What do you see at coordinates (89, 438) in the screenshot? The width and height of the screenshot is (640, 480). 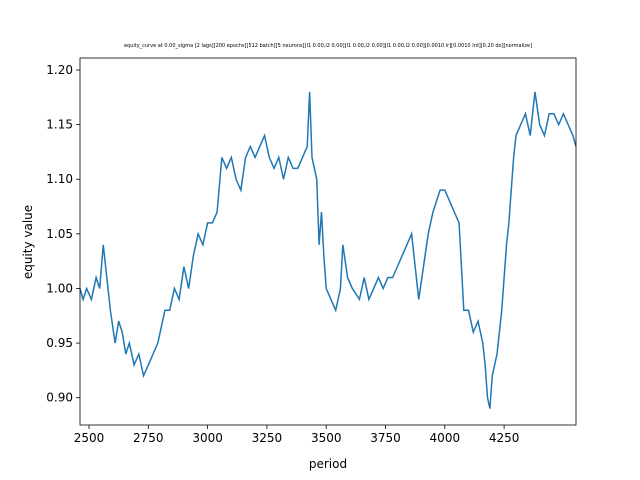 I see `x-tick-label: 2500` at bounding box center [89, 438].